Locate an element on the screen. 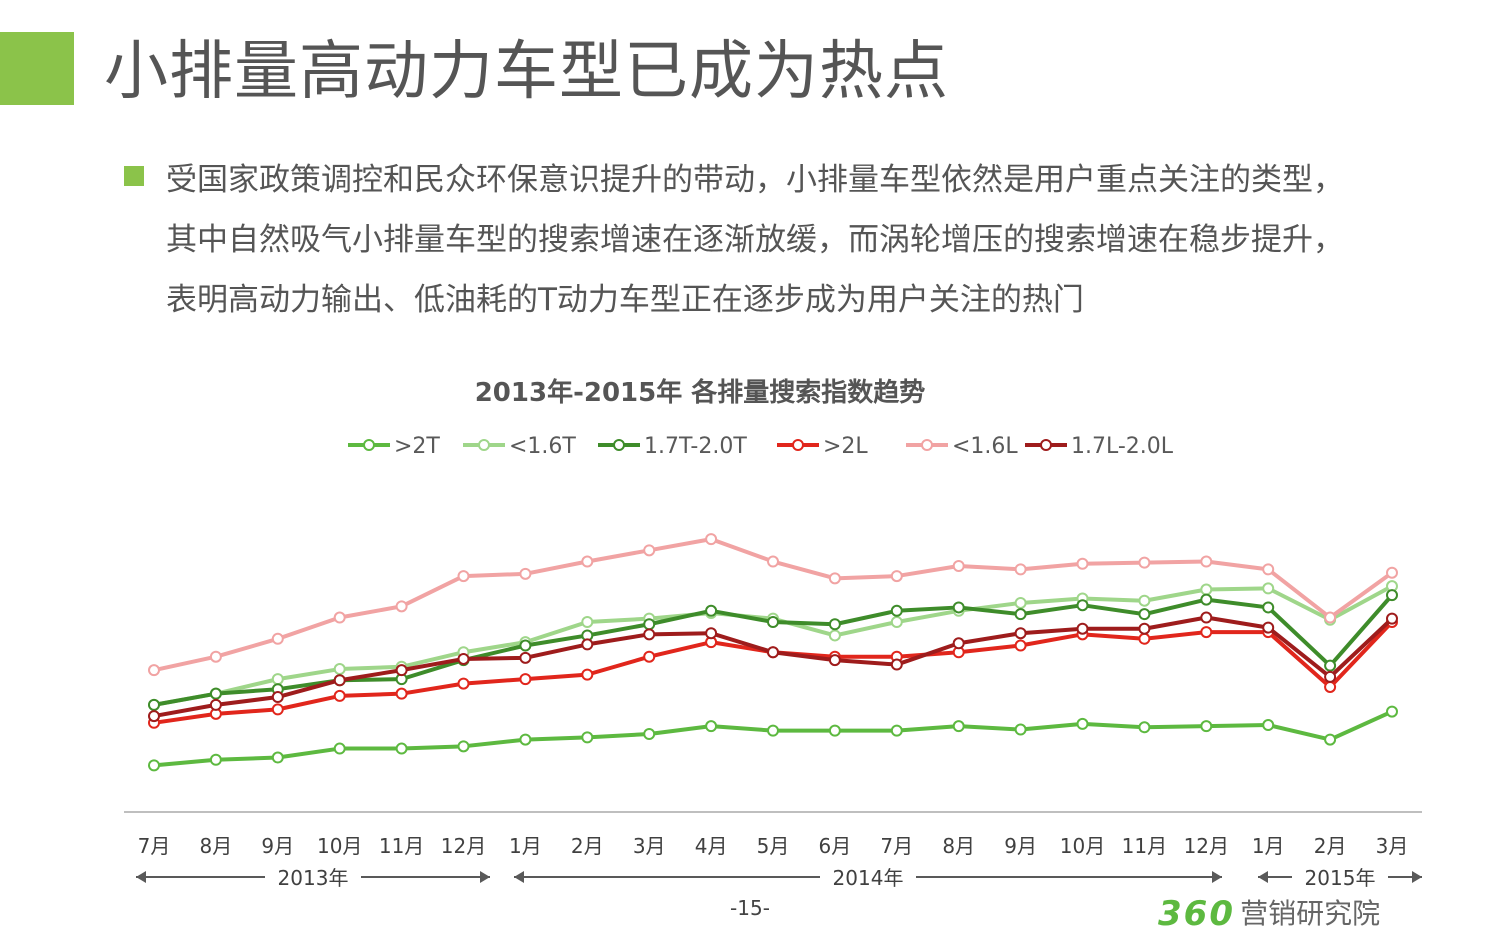  x-tick-label: 9月 is located at coordinates (277, 846).